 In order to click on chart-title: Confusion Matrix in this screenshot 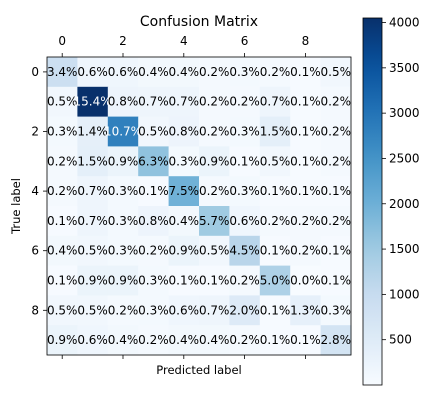, I will do `click(199, 22)`.